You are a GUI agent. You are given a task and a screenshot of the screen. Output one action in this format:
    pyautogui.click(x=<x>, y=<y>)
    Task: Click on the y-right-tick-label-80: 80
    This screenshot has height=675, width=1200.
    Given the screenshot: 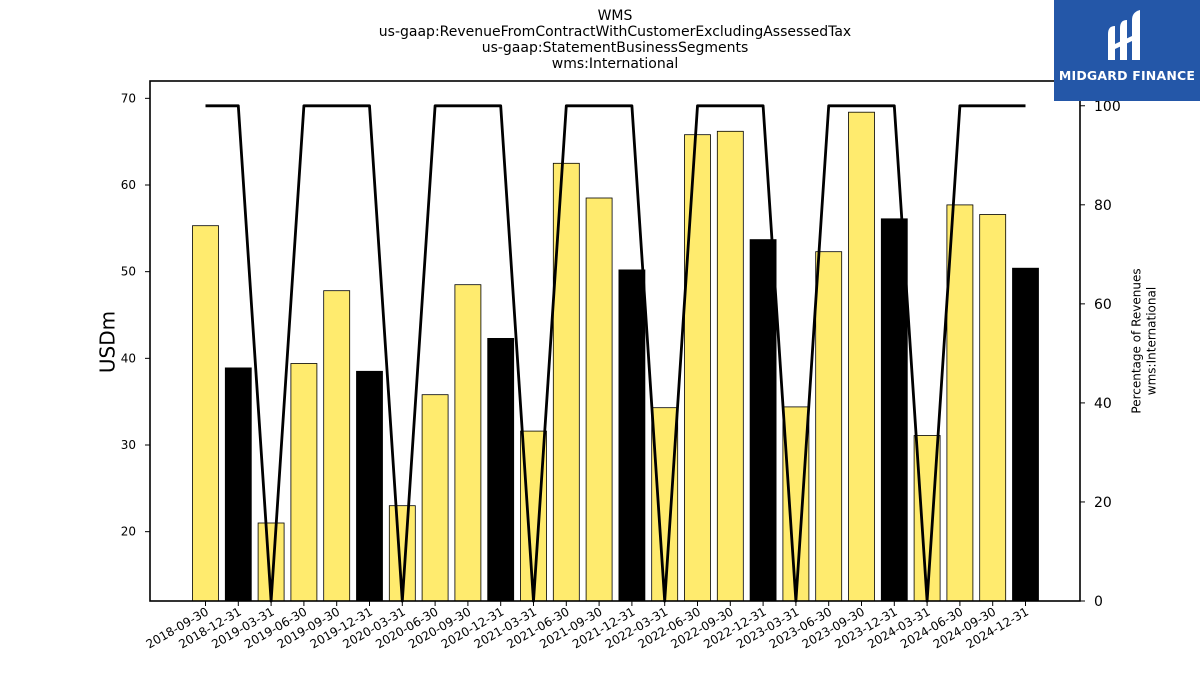 What is the action you would take?
    pyautogui.click(x=1103, y=206)
    